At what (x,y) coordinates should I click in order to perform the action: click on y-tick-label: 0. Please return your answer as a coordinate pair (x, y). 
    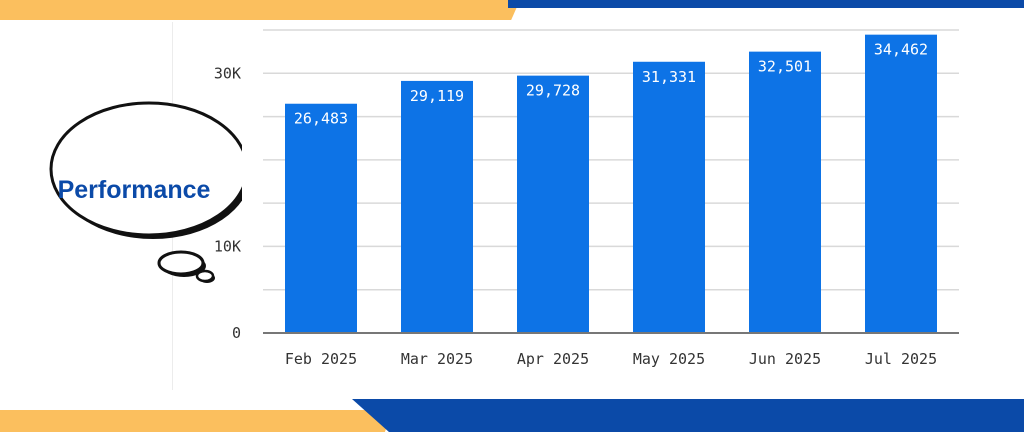
    Looking at the image, I should click on (236, 333).